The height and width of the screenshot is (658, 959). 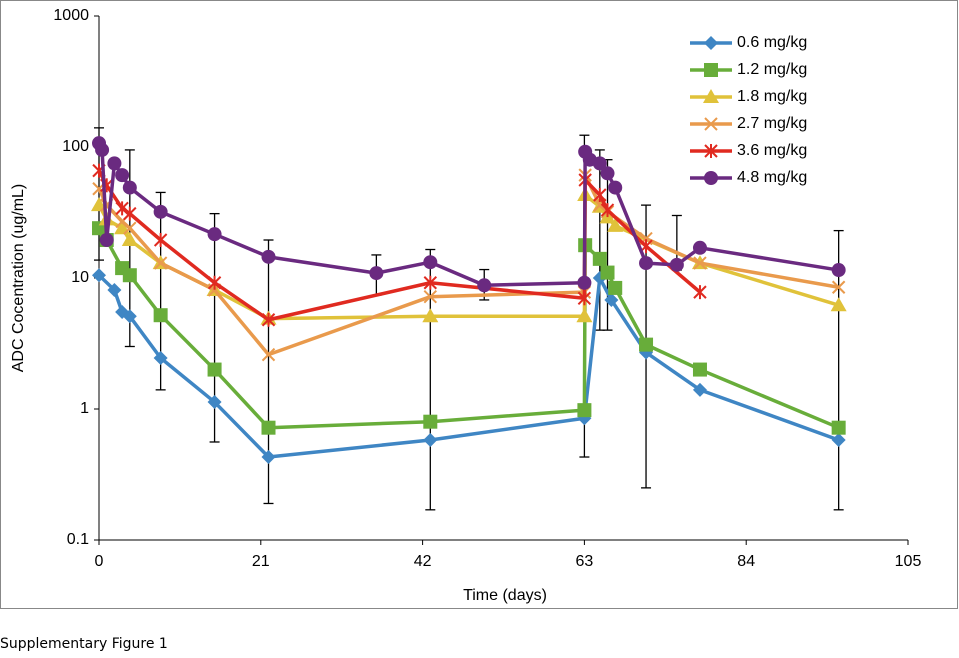 What do you see at coordinates (75, 146) in the screenshot?
I see `y-tick-label: 100` at bounding box center [75, 146].